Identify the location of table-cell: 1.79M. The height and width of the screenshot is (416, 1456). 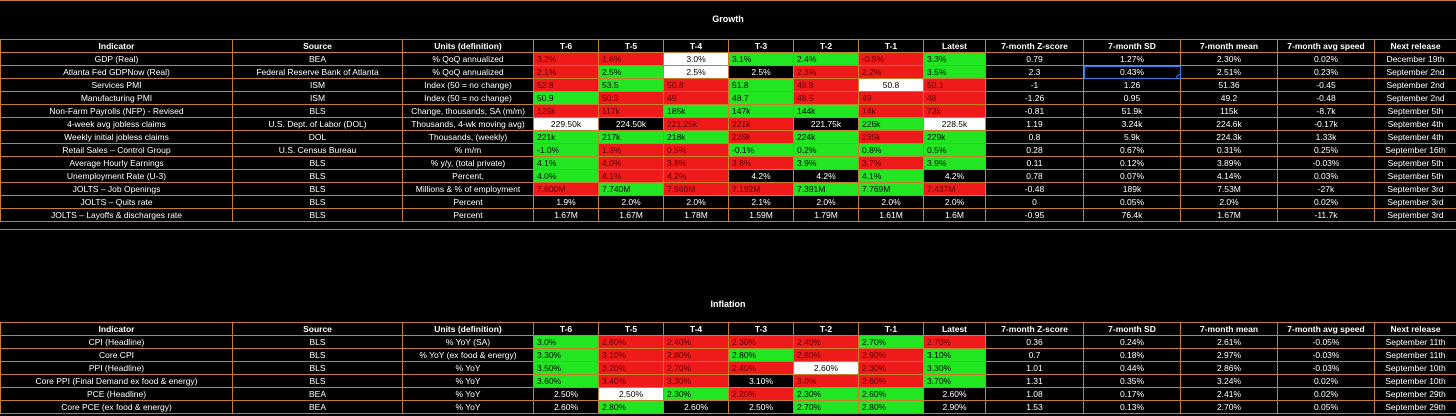
(826, 215).